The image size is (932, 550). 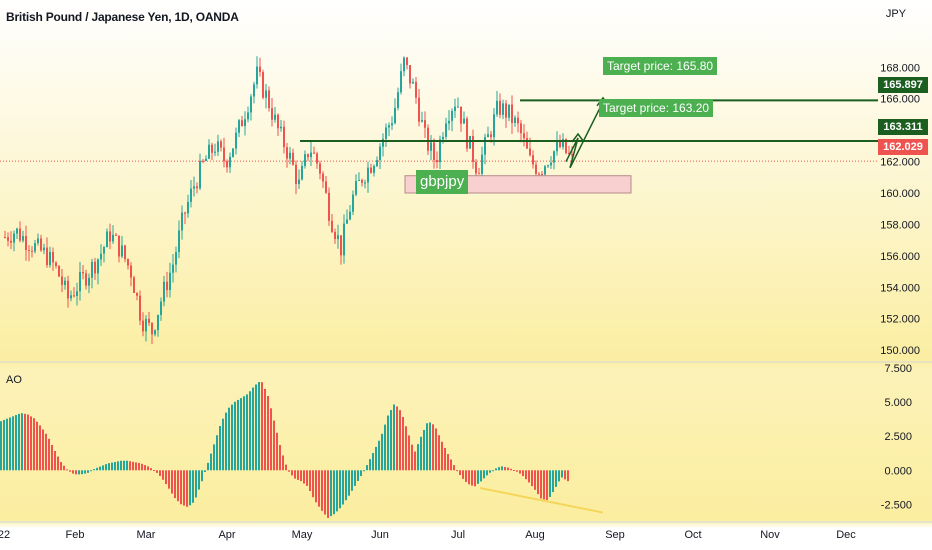 What do you see at coordinates (442, 182) in the screenshot?
I see `pair-badge: gbpjpy` at bounding box center [442, 182].